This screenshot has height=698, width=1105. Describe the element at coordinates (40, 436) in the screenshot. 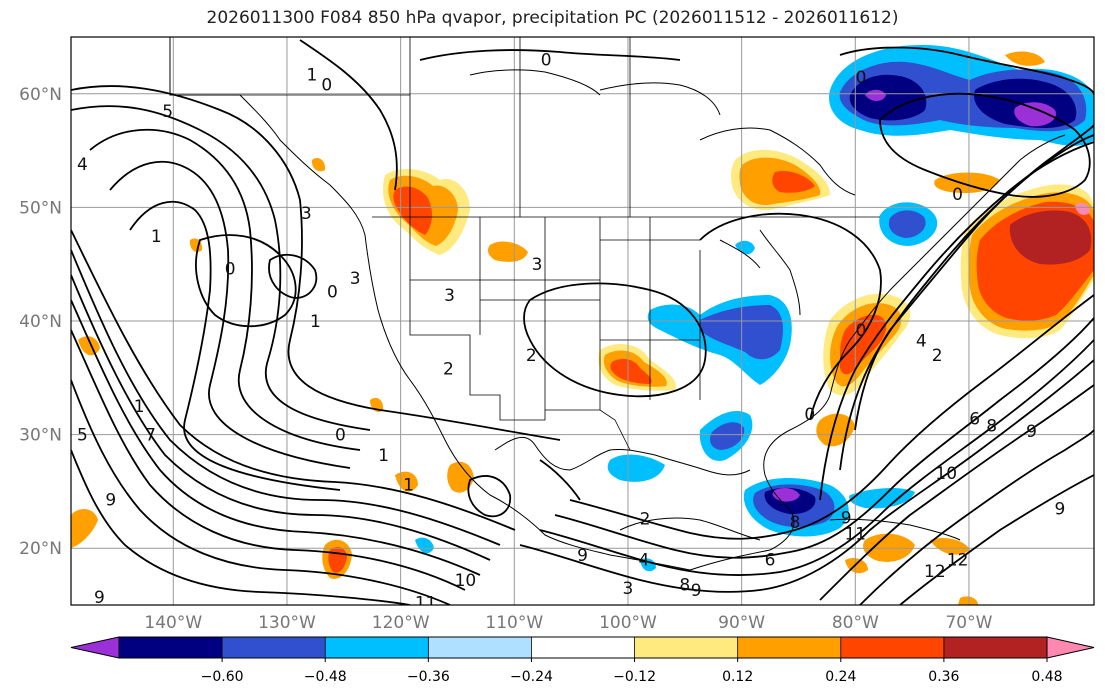

I see `lat-tick-label: 30°N` at that location.